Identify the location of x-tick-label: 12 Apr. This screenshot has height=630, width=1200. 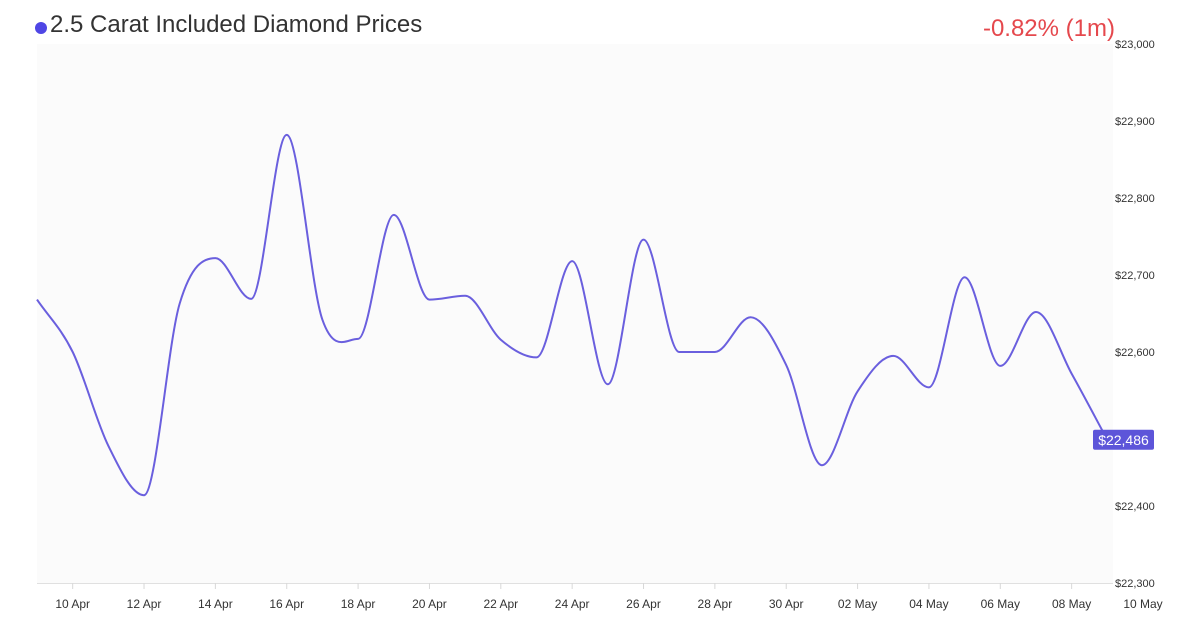
(144, 604).